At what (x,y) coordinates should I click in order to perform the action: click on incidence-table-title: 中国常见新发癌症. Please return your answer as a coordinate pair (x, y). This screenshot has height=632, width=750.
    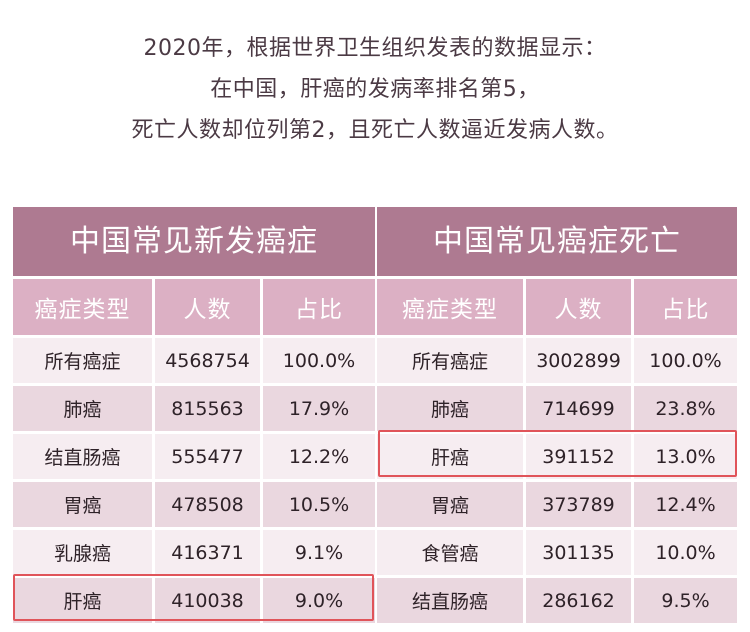
    Looking at the image, I should click on (194, 241).